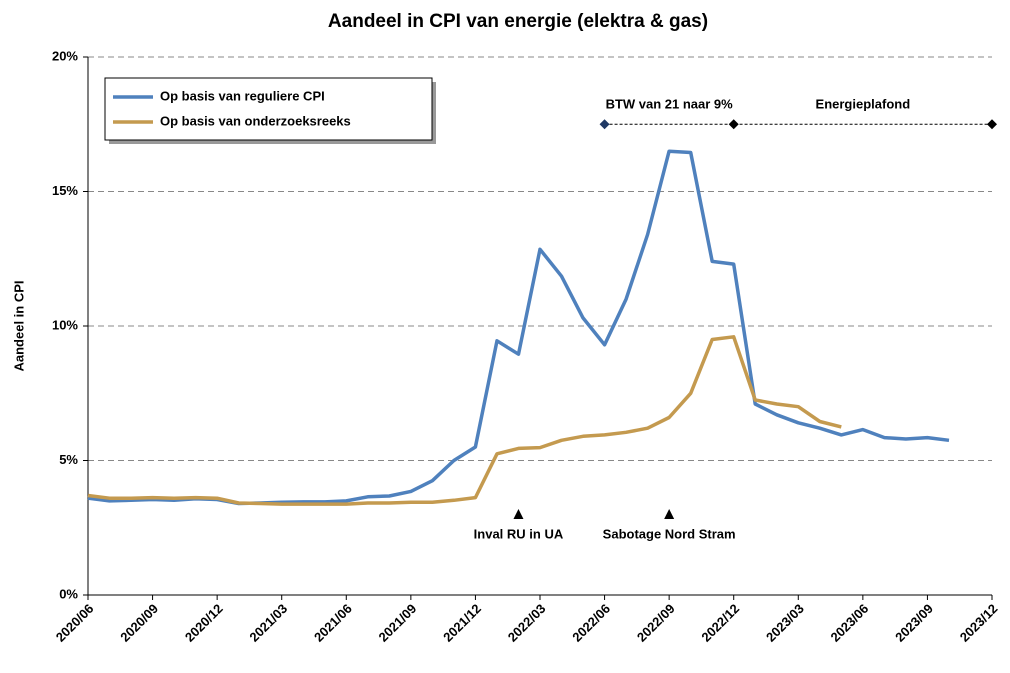 This screenshot has width=1010, height=673. Describe the element at coordinates (268, 623) in the screenshot. I see `x-tick-label: 2021/03` at that location.